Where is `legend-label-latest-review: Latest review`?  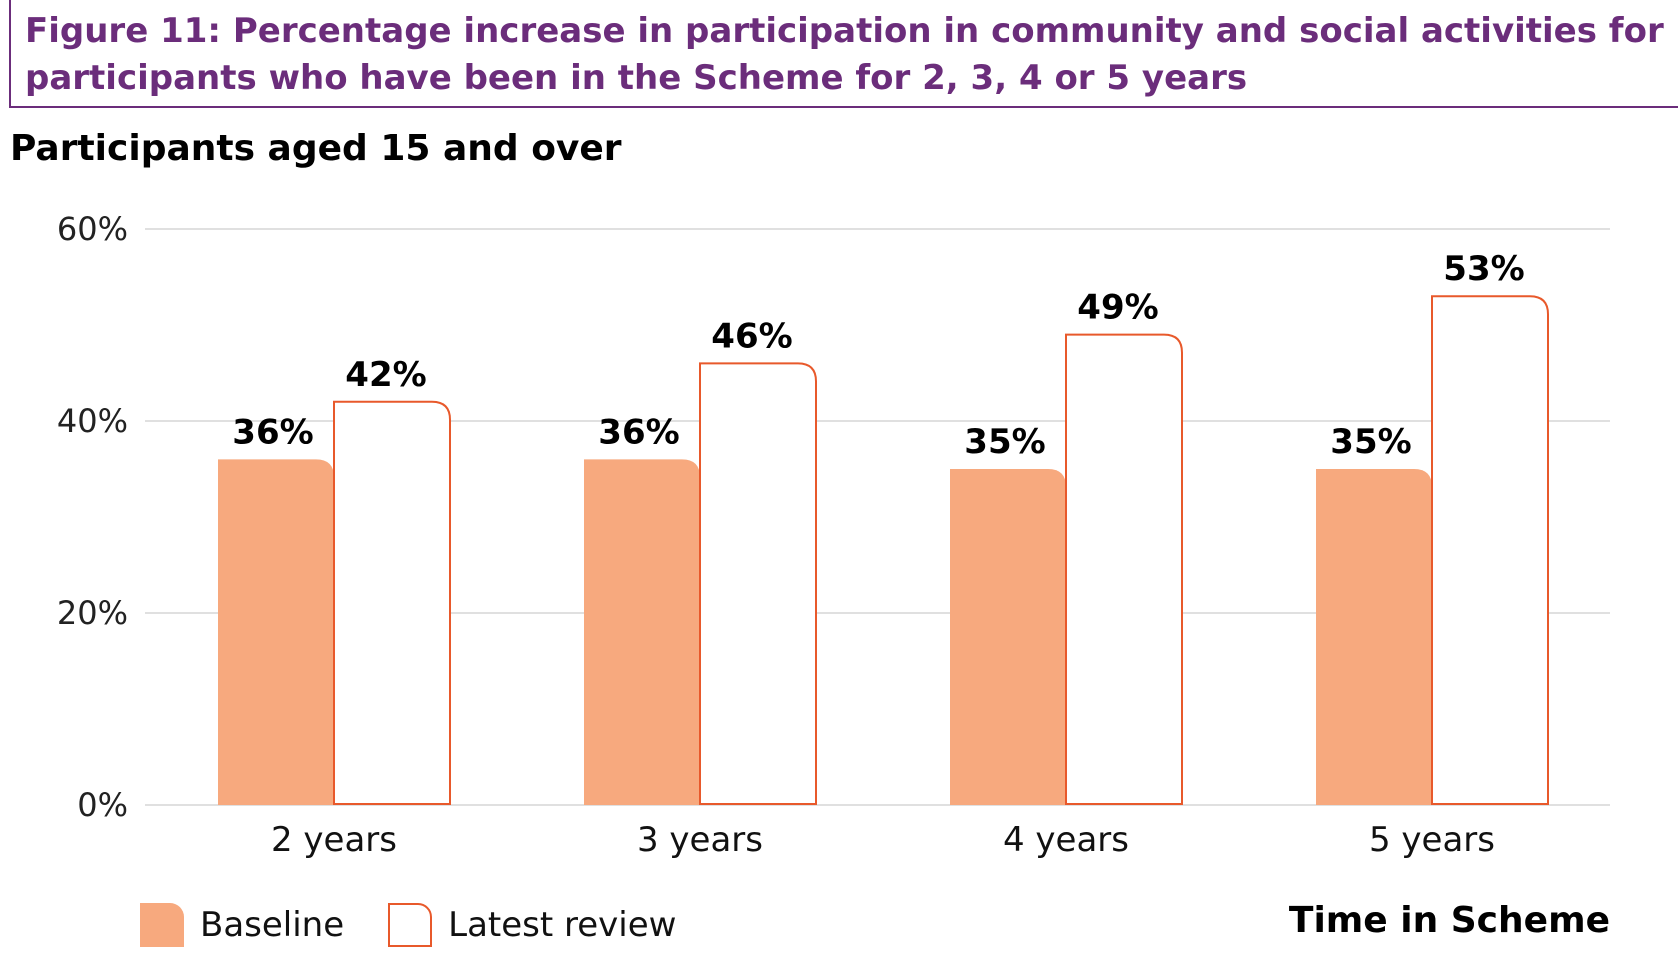
legend-label-latest-review: Latest review is located at coordinates (562, 925).